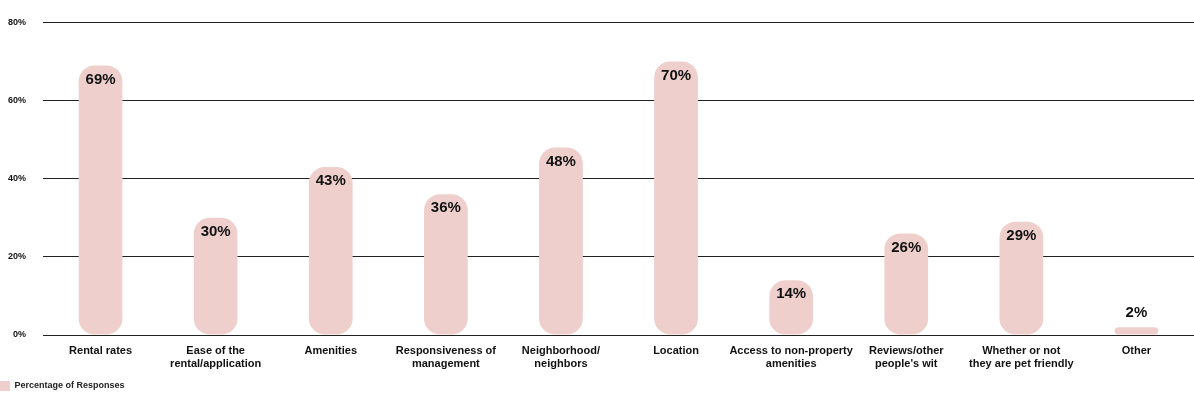 Image resolution: width=1194 pixels, height=402 pixels. What do you see at coordinates (1022, 357) in the screenshot?
I see `x-tick-label: Whether or not they are pet friendly` at bounding box center [1022, 357].